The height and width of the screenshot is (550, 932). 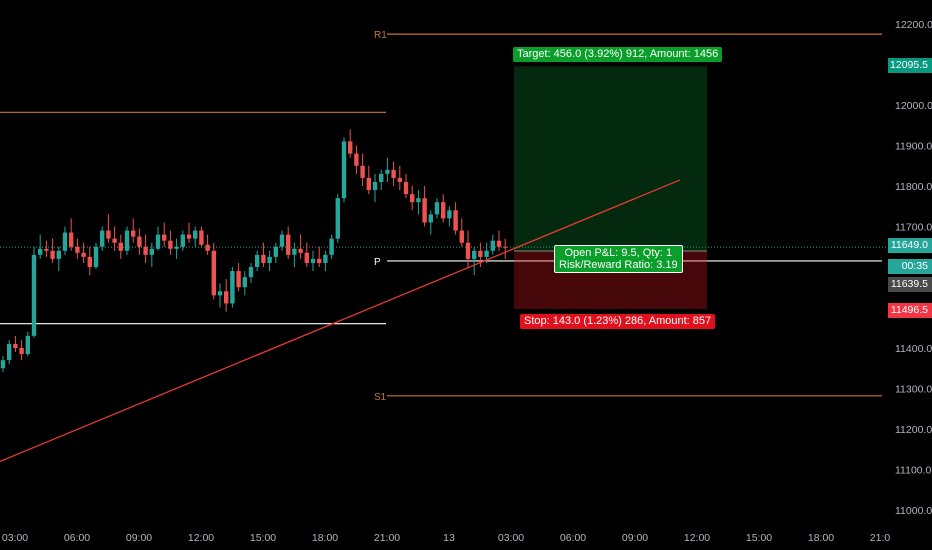 I want to click on position-zones, so click(x=610, y=187).